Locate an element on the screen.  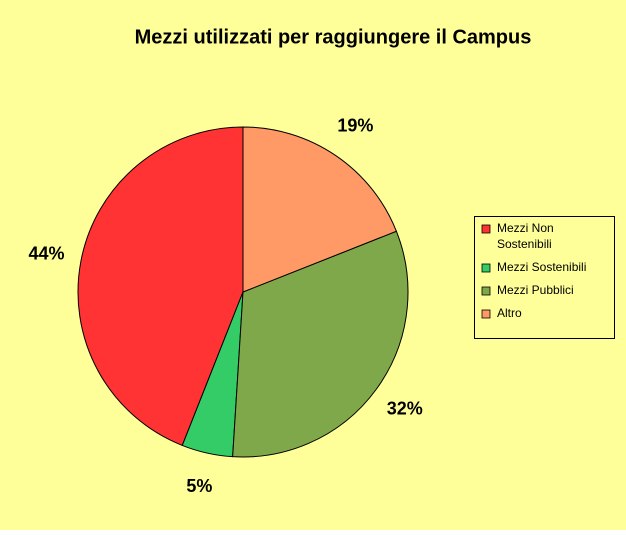
legend-label: Mezzi Pubblici is located at coordinates (535, 290).